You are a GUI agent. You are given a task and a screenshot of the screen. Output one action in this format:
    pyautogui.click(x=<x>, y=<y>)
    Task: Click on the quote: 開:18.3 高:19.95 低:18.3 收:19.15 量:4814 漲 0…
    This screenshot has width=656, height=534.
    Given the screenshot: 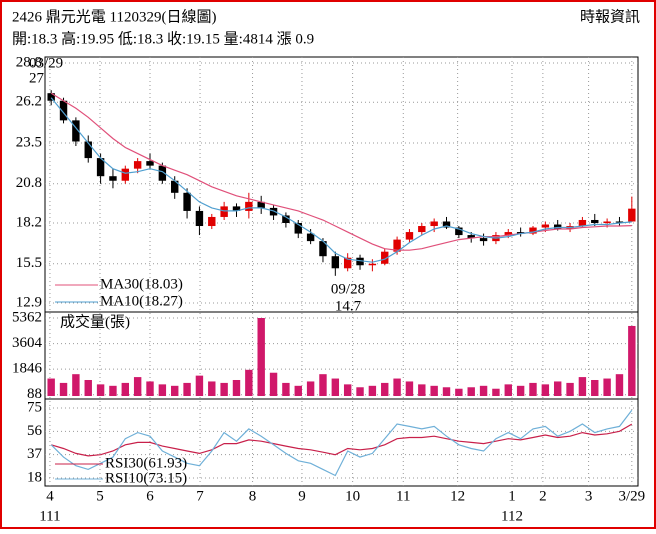 What is the action you would take?
    pyautogui.click(x=163, y=38)
    